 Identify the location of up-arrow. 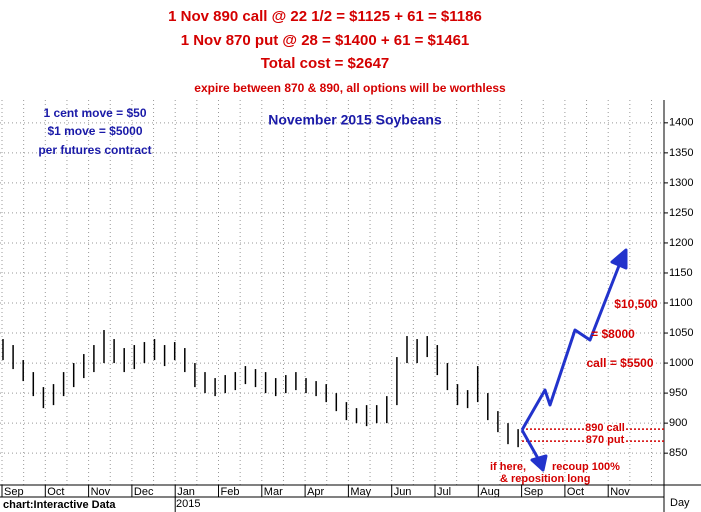
(572, 344).